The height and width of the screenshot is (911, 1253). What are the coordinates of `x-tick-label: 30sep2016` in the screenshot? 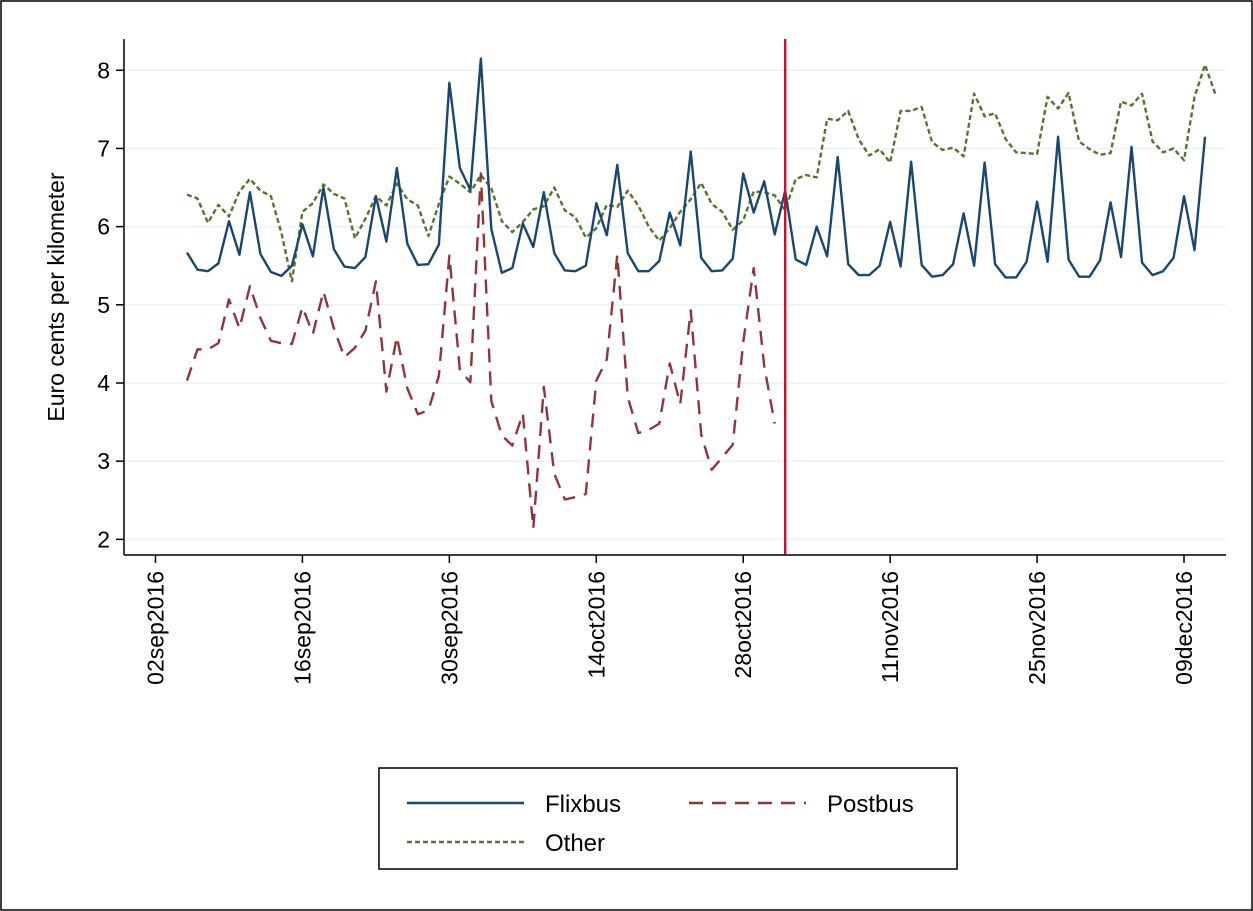 It's located at (449, 628).